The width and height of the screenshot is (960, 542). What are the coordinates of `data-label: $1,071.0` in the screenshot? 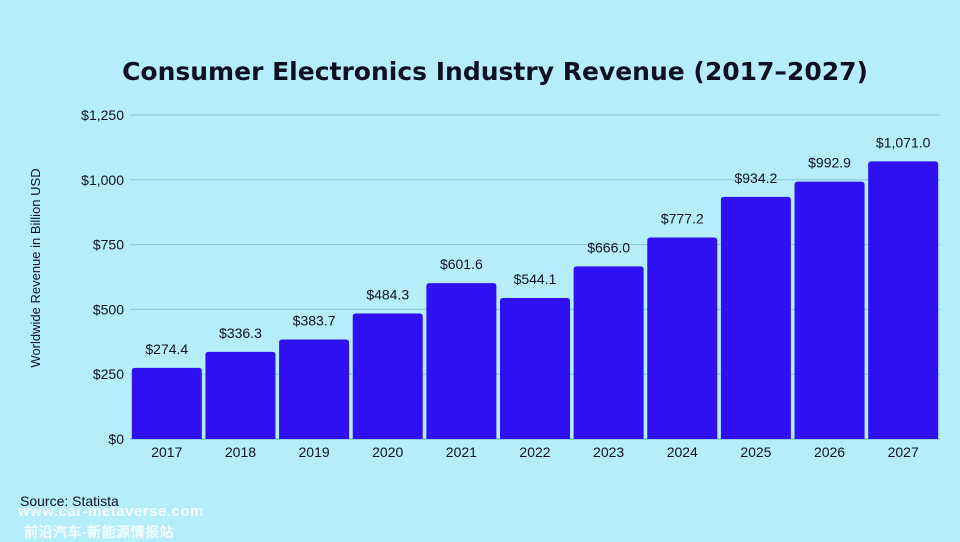 It's located at (903, 142).